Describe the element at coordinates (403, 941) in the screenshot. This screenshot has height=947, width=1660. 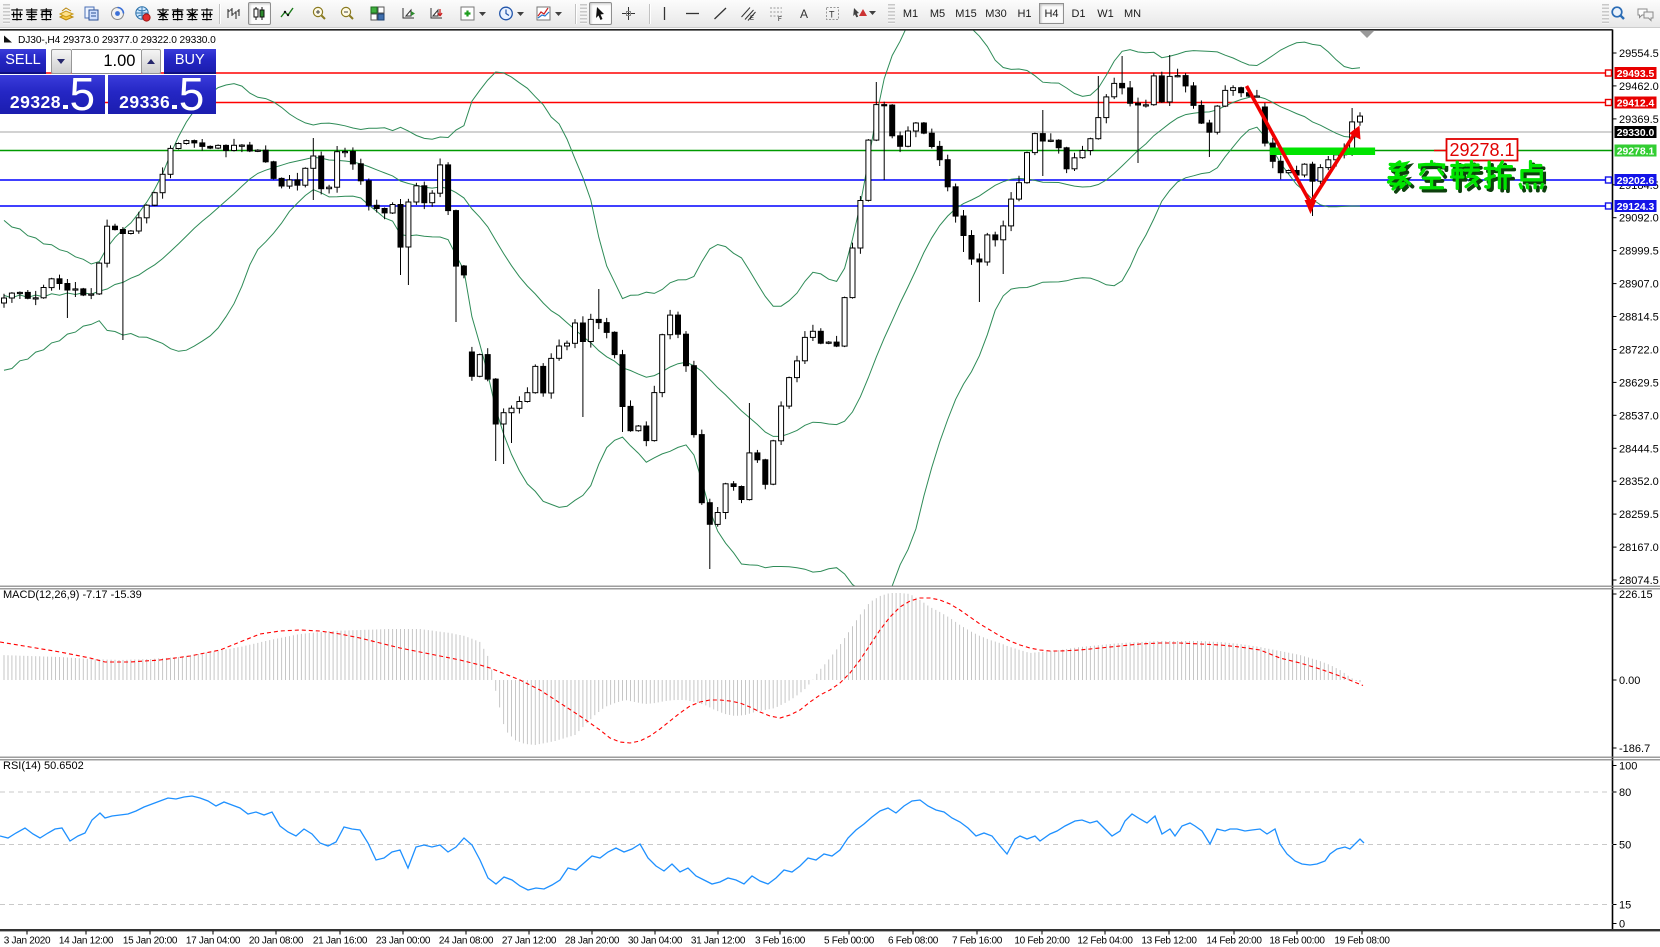
I see `svg-text: 23 Jan 00:00` at that location.